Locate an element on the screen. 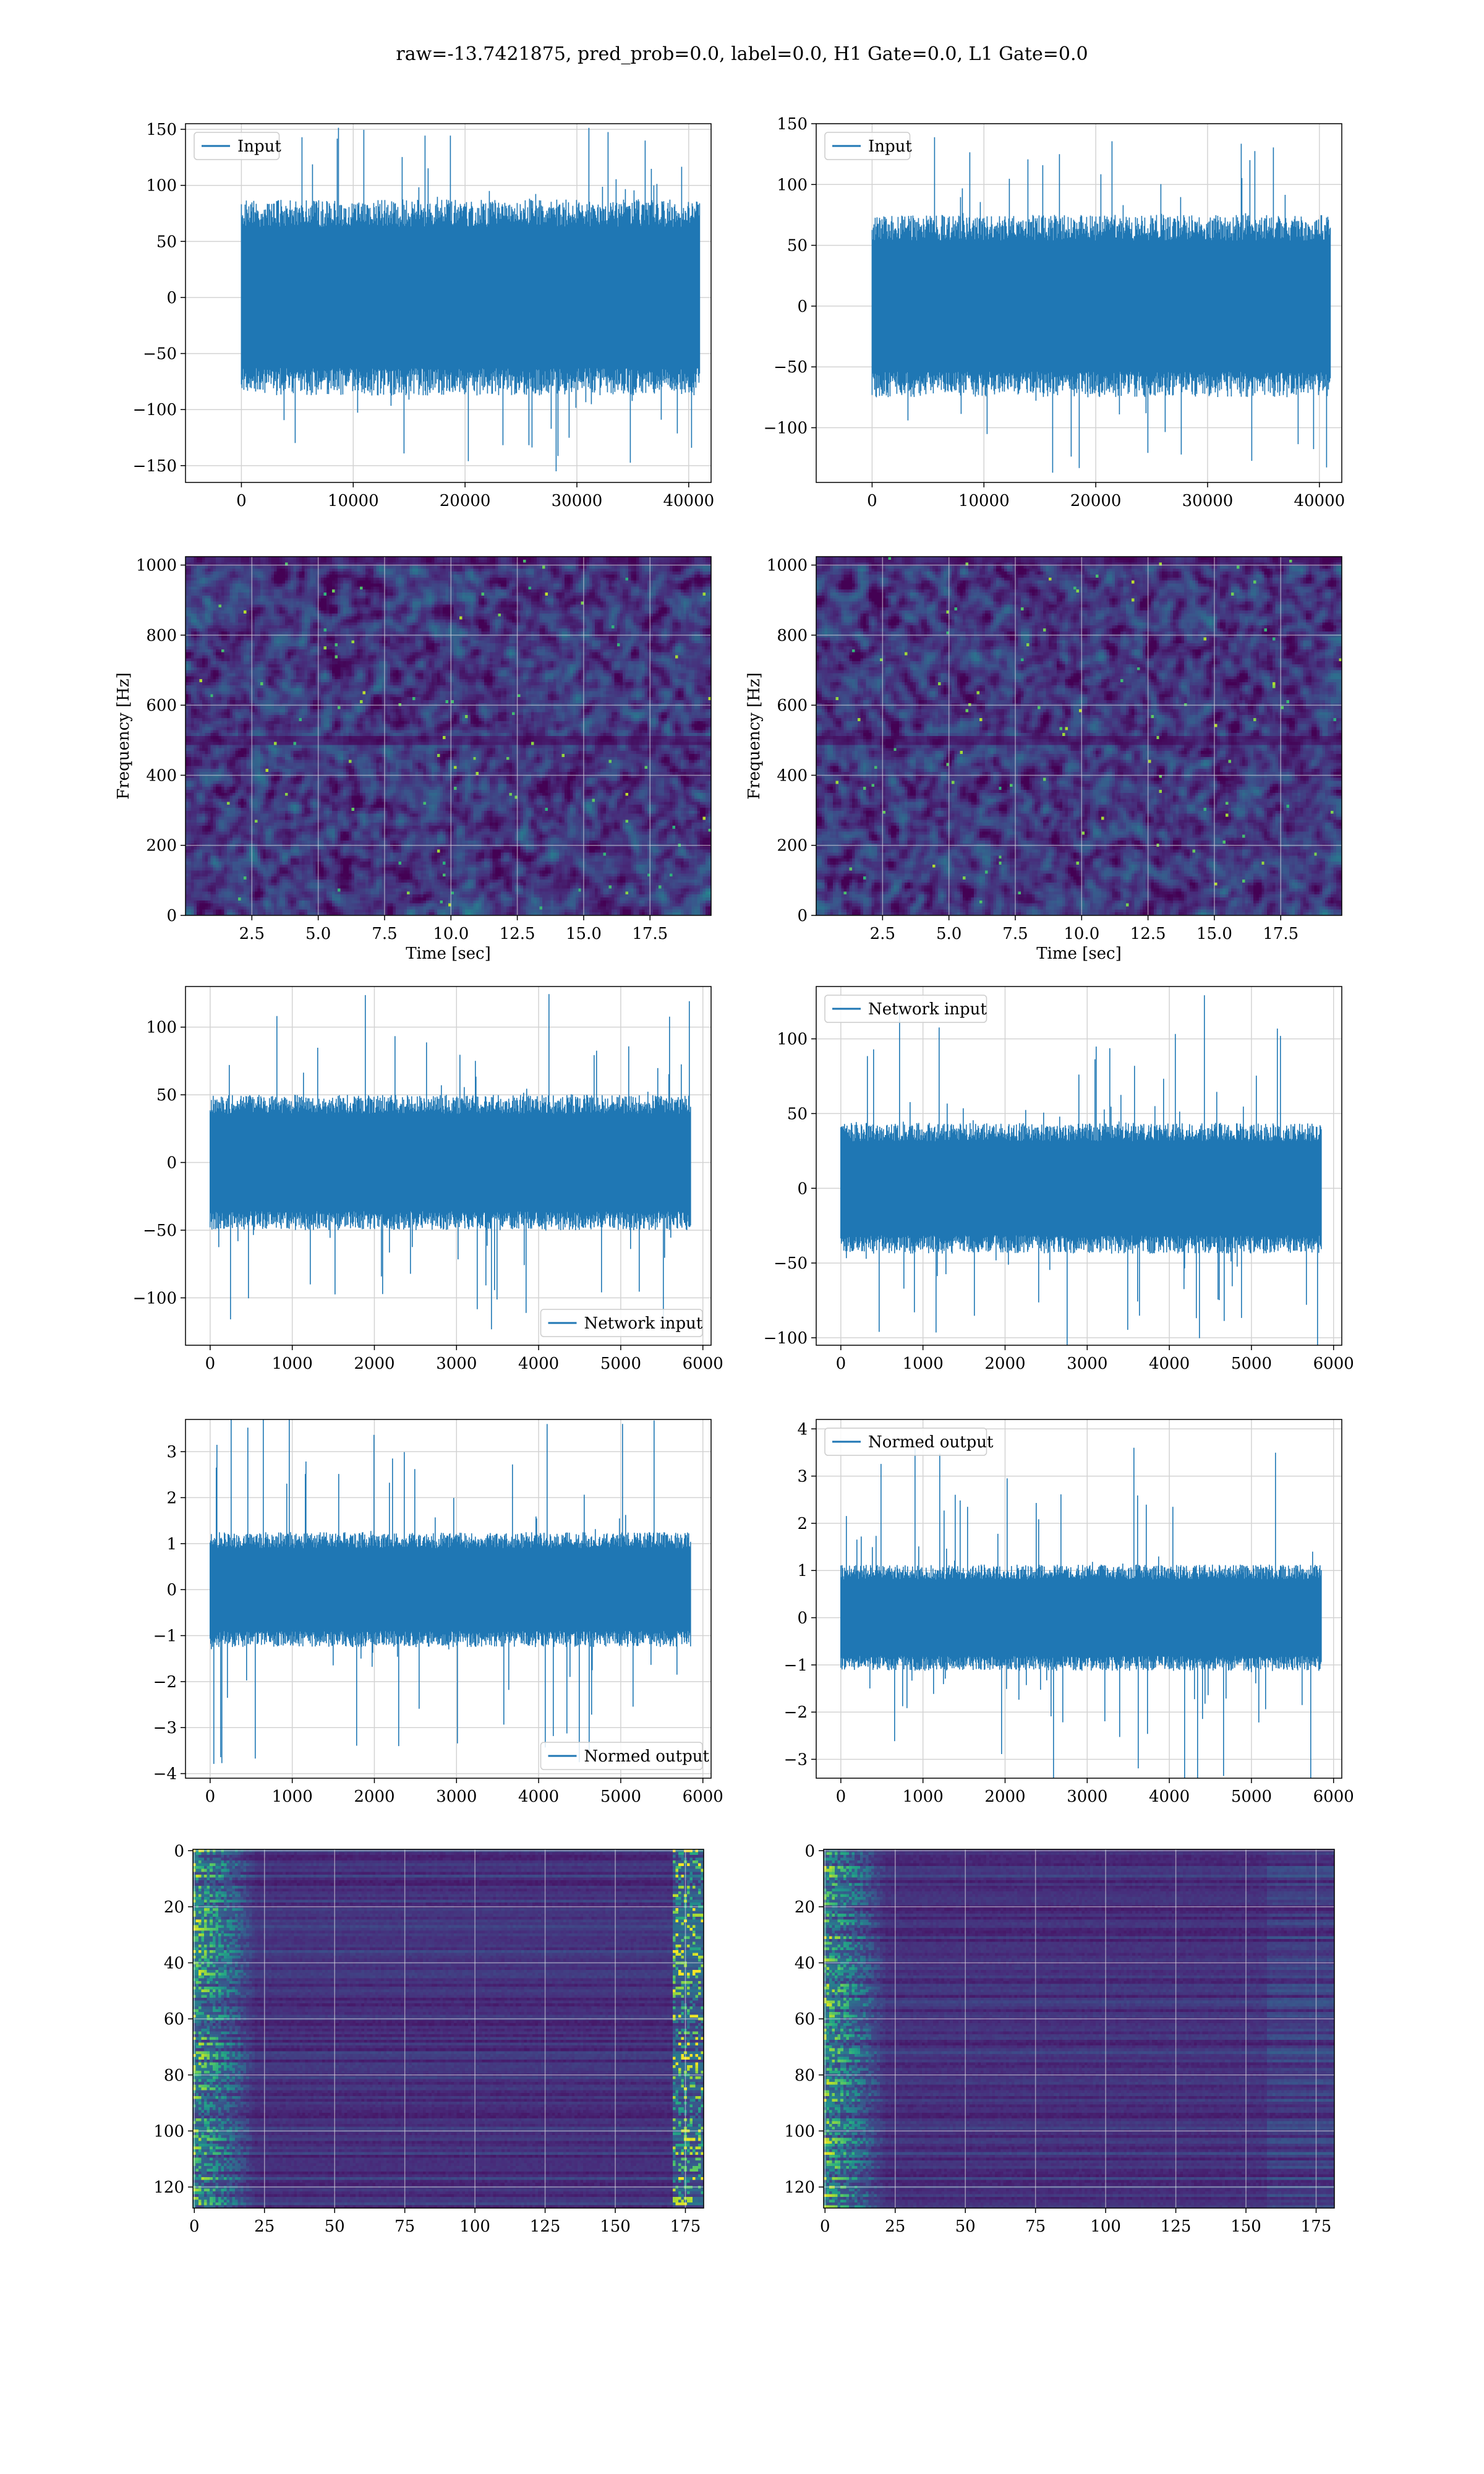  l1-network-input-ytick-label-4: 100 is located at coordinates (792, 1039).